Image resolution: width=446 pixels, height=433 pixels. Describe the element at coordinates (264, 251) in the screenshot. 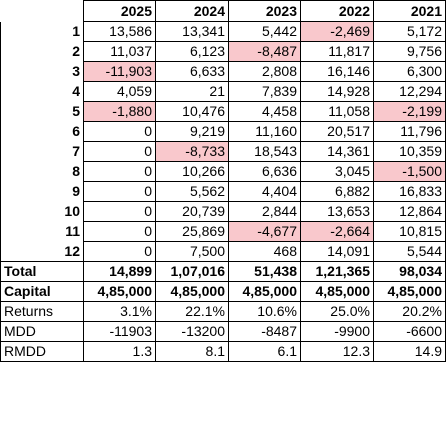

I see `pnl-cell: 468` at that location.